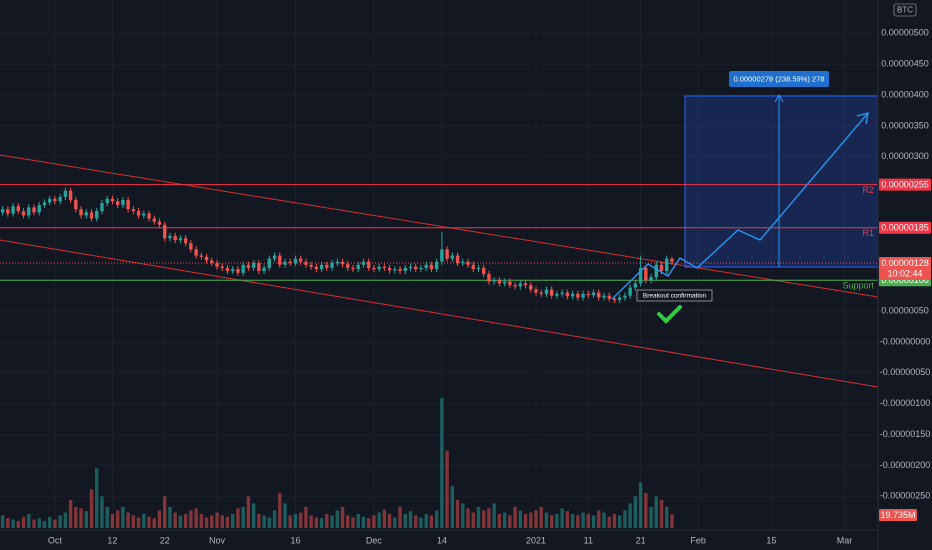 Image resolution: width=932 pixels, height=550 pixels. I want to click on x-tick-label: Oct, so click(55, 540).